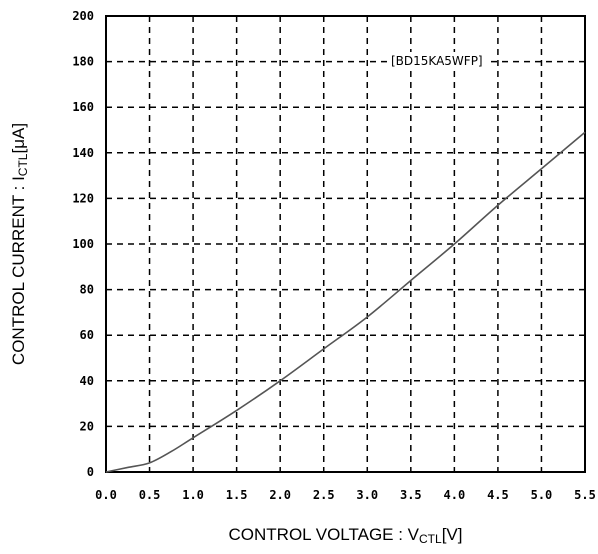 This screenshot has width=598, height=554. I want to click on x-tick-label: 2.5, so click(324, 495).